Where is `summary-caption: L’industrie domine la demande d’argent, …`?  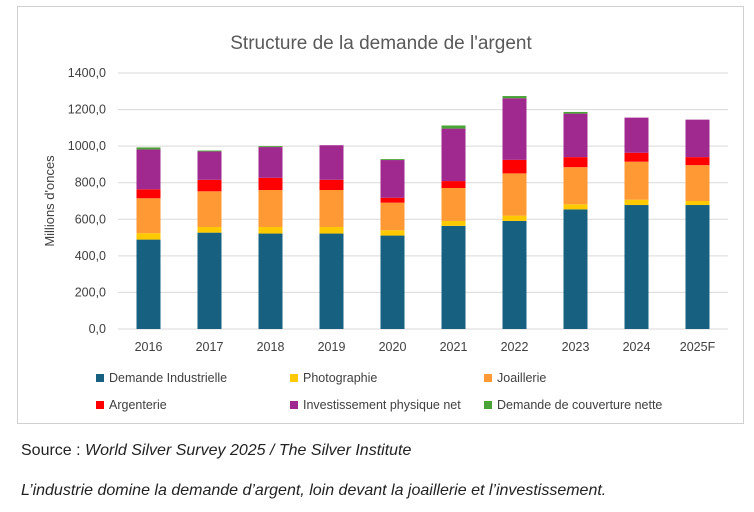
summary-caption: L’industrie domine la demande d’argent, … is located at coordinates (314, 490).